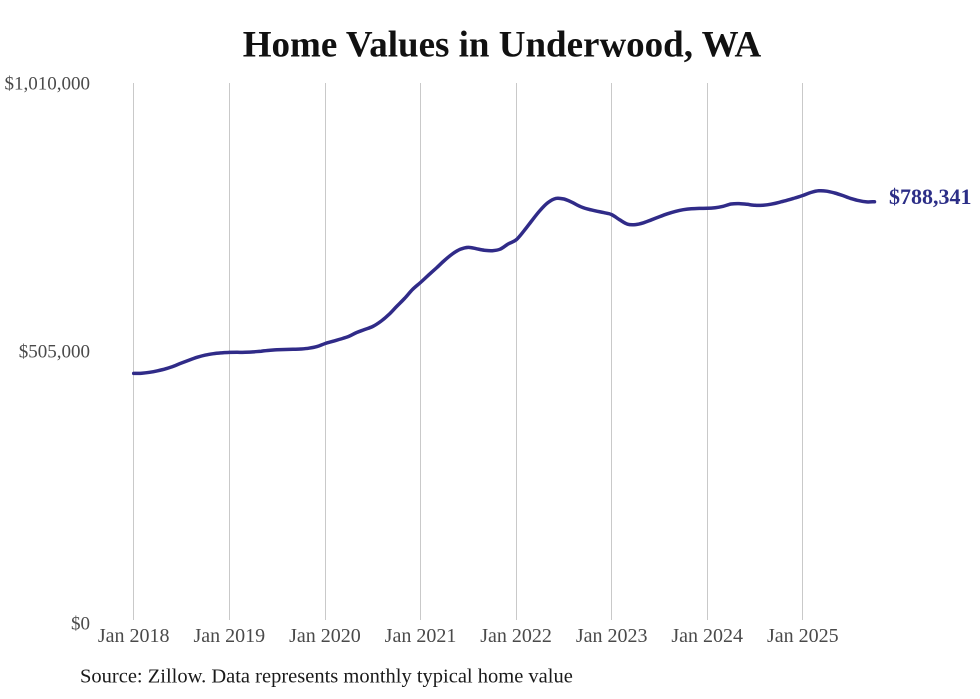 The width and height of the screenshot is (980, 699). What do you see at coordinates (516, 636) in the screenshot?
I see `svg-text: Jan 2022` at bounding box center [516, 636].